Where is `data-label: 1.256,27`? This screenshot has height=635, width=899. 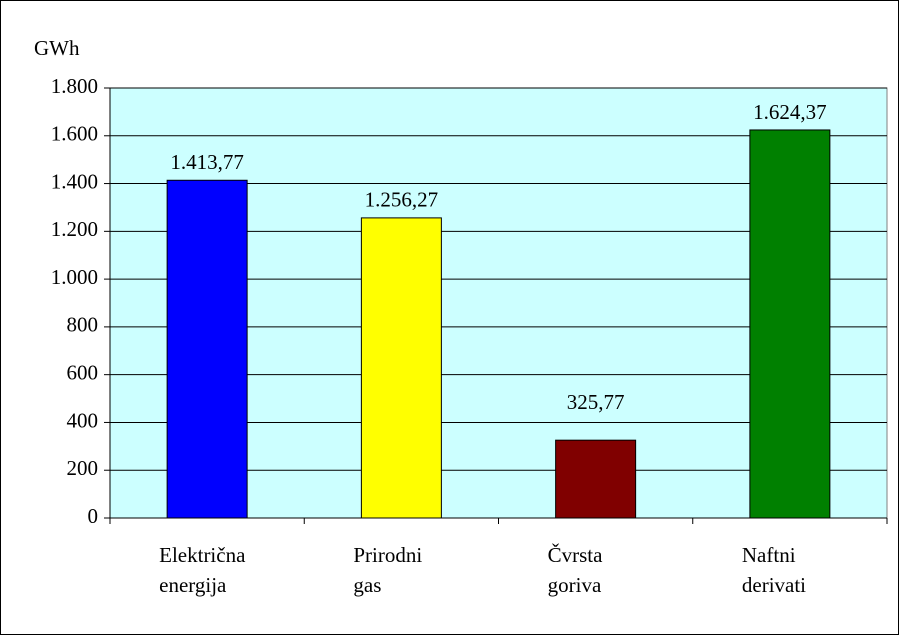 data-label: 1.256,27 is located at coordinates (402, 200).